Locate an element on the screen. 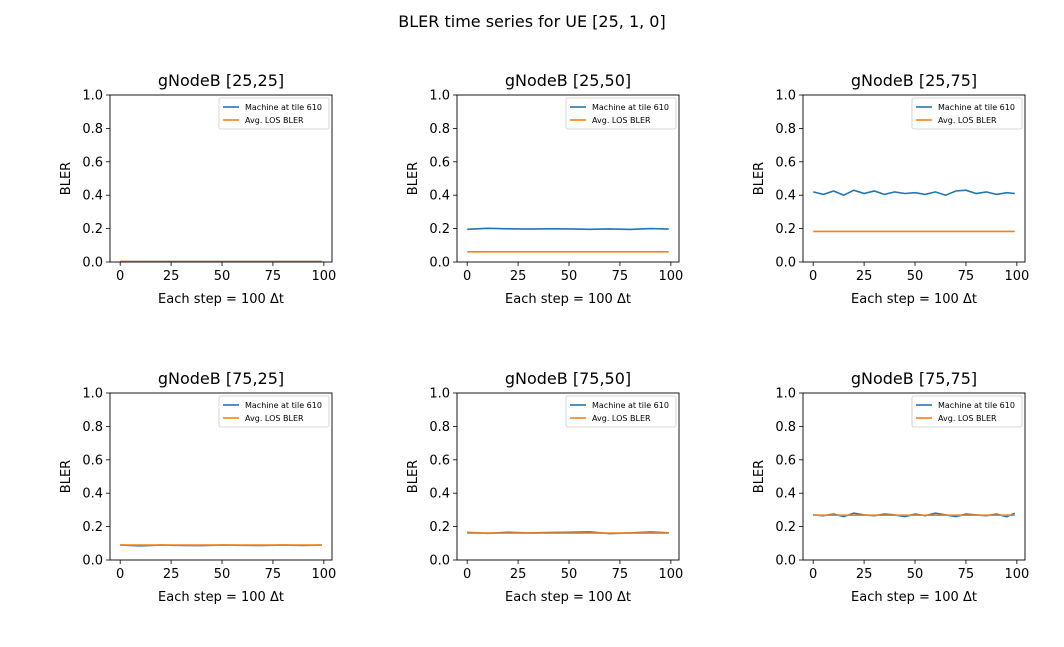  subplot-title: gNodeB [75,75] is located at coordinates (914, 378).